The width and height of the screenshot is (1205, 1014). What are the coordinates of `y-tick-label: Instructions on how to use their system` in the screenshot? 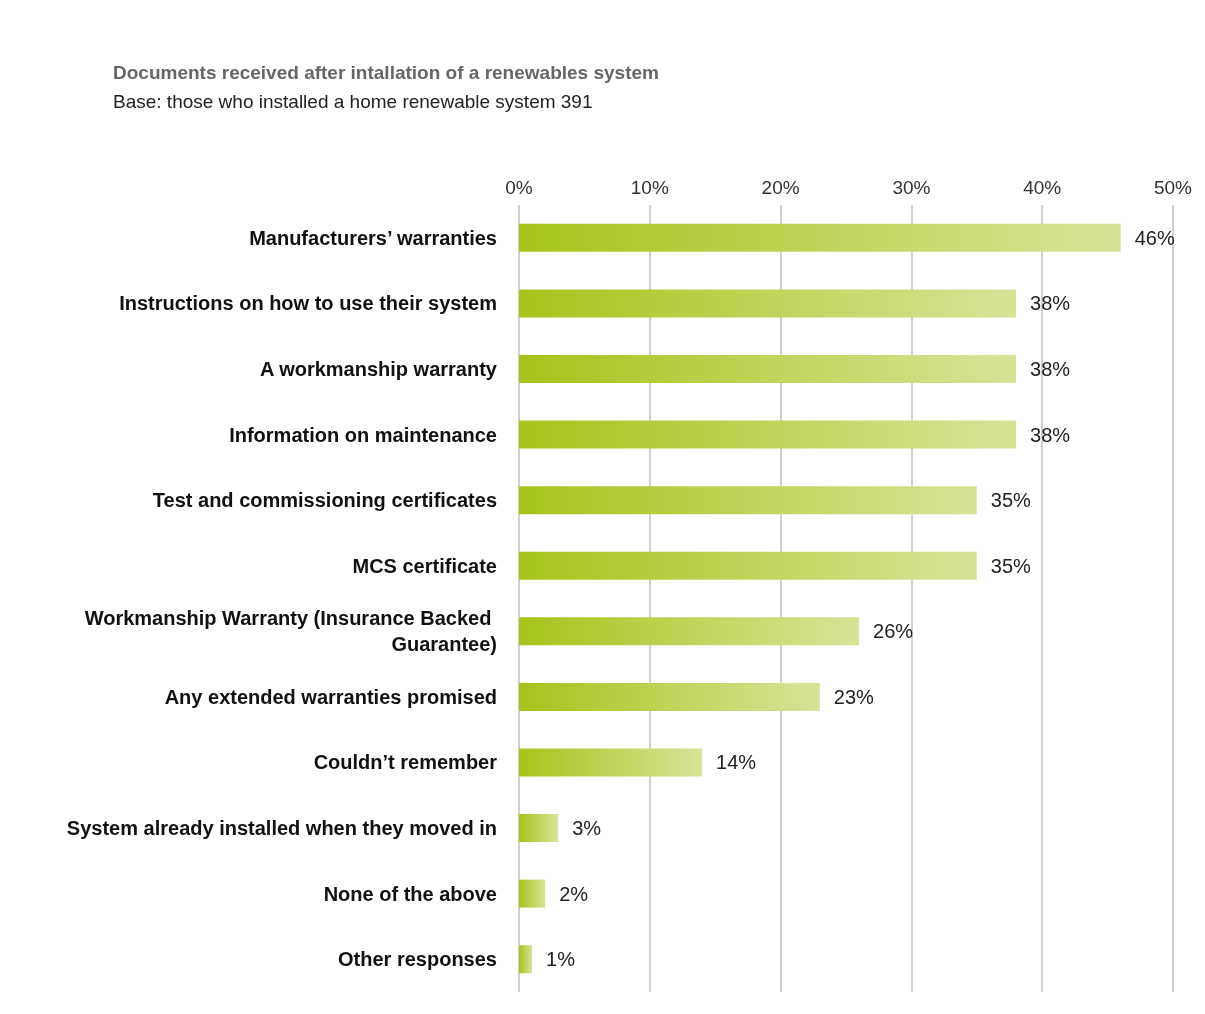 It's located at (308, 303).